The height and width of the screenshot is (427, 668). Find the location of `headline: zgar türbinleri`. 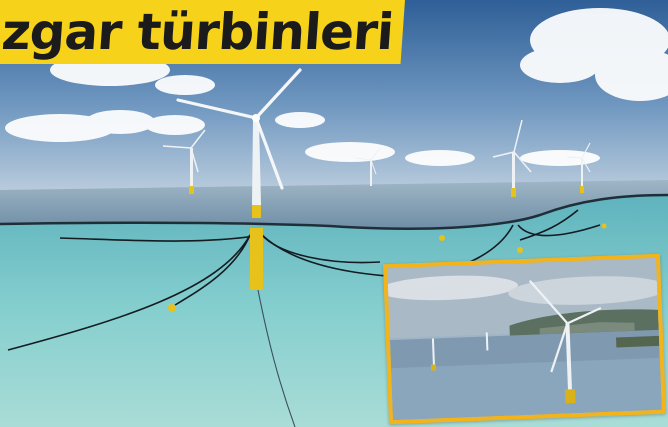

headline: zgar türbinleri is located at coordinates (203, 32).